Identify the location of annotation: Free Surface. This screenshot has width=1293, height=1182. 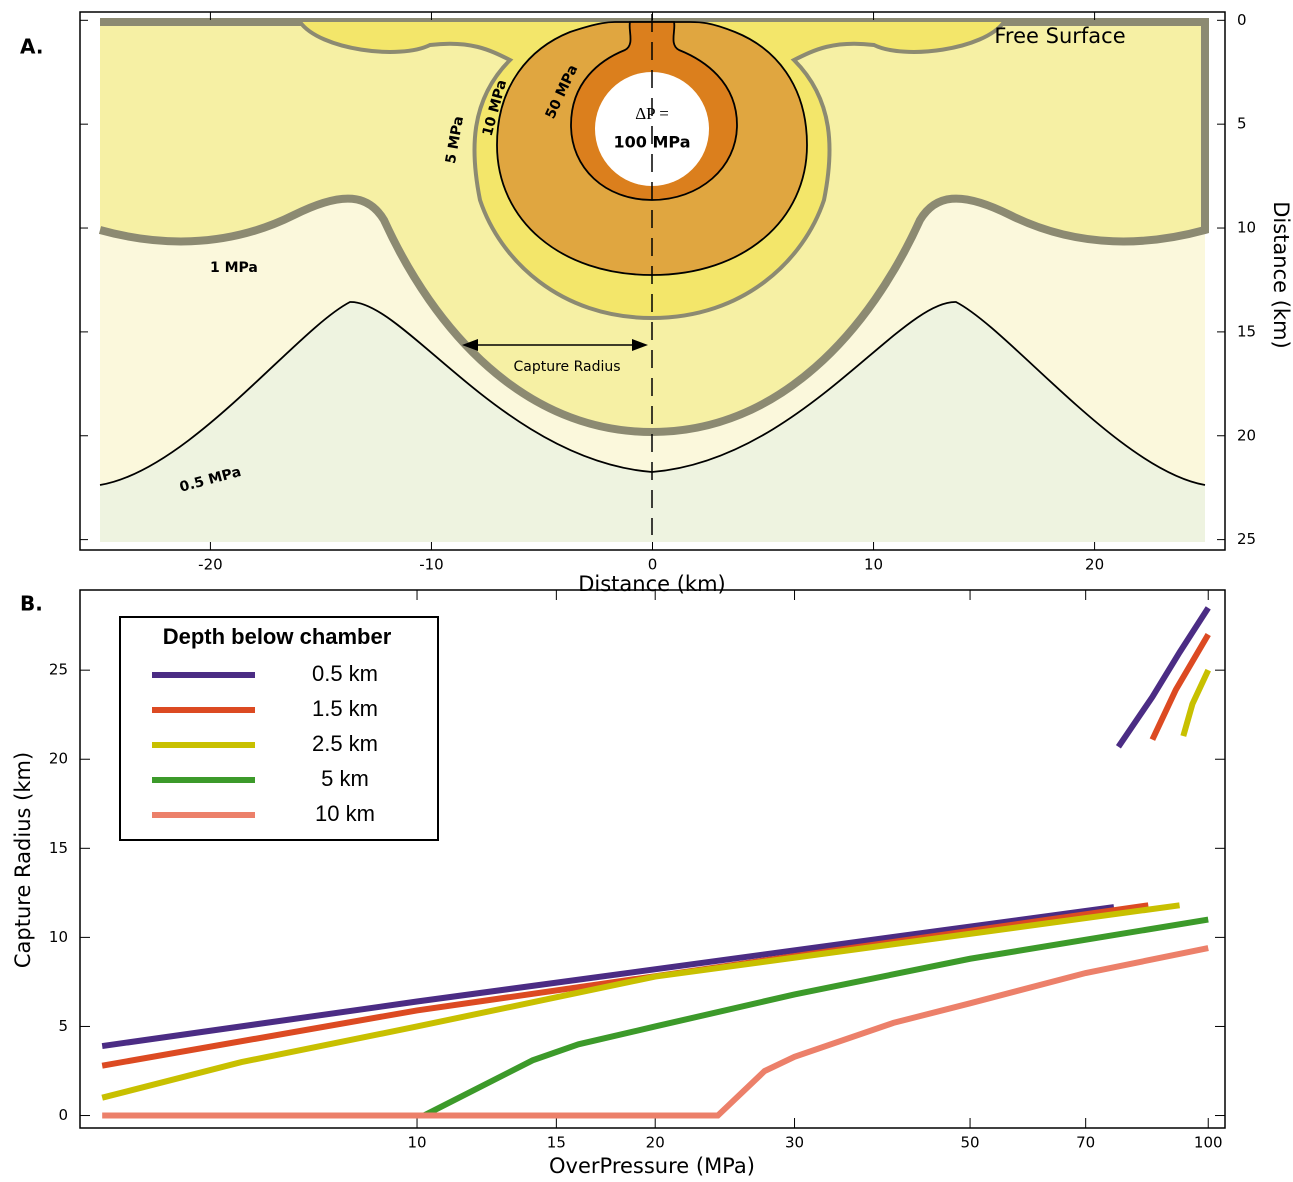
(1059, 36).